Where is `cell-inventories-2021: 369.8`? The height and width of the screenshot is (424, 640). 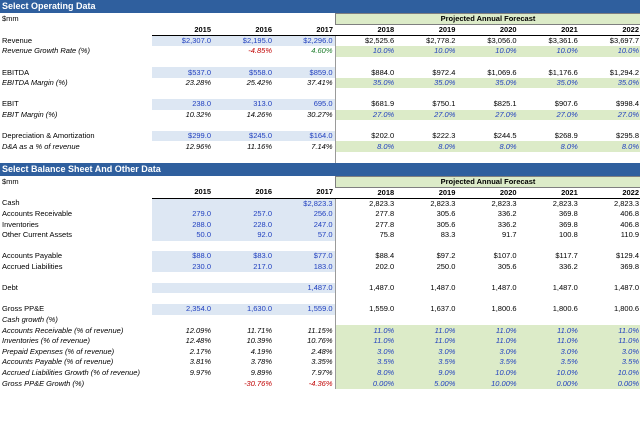 cell-inventories-2021: 369.8 is located at coordinates (568, 224).